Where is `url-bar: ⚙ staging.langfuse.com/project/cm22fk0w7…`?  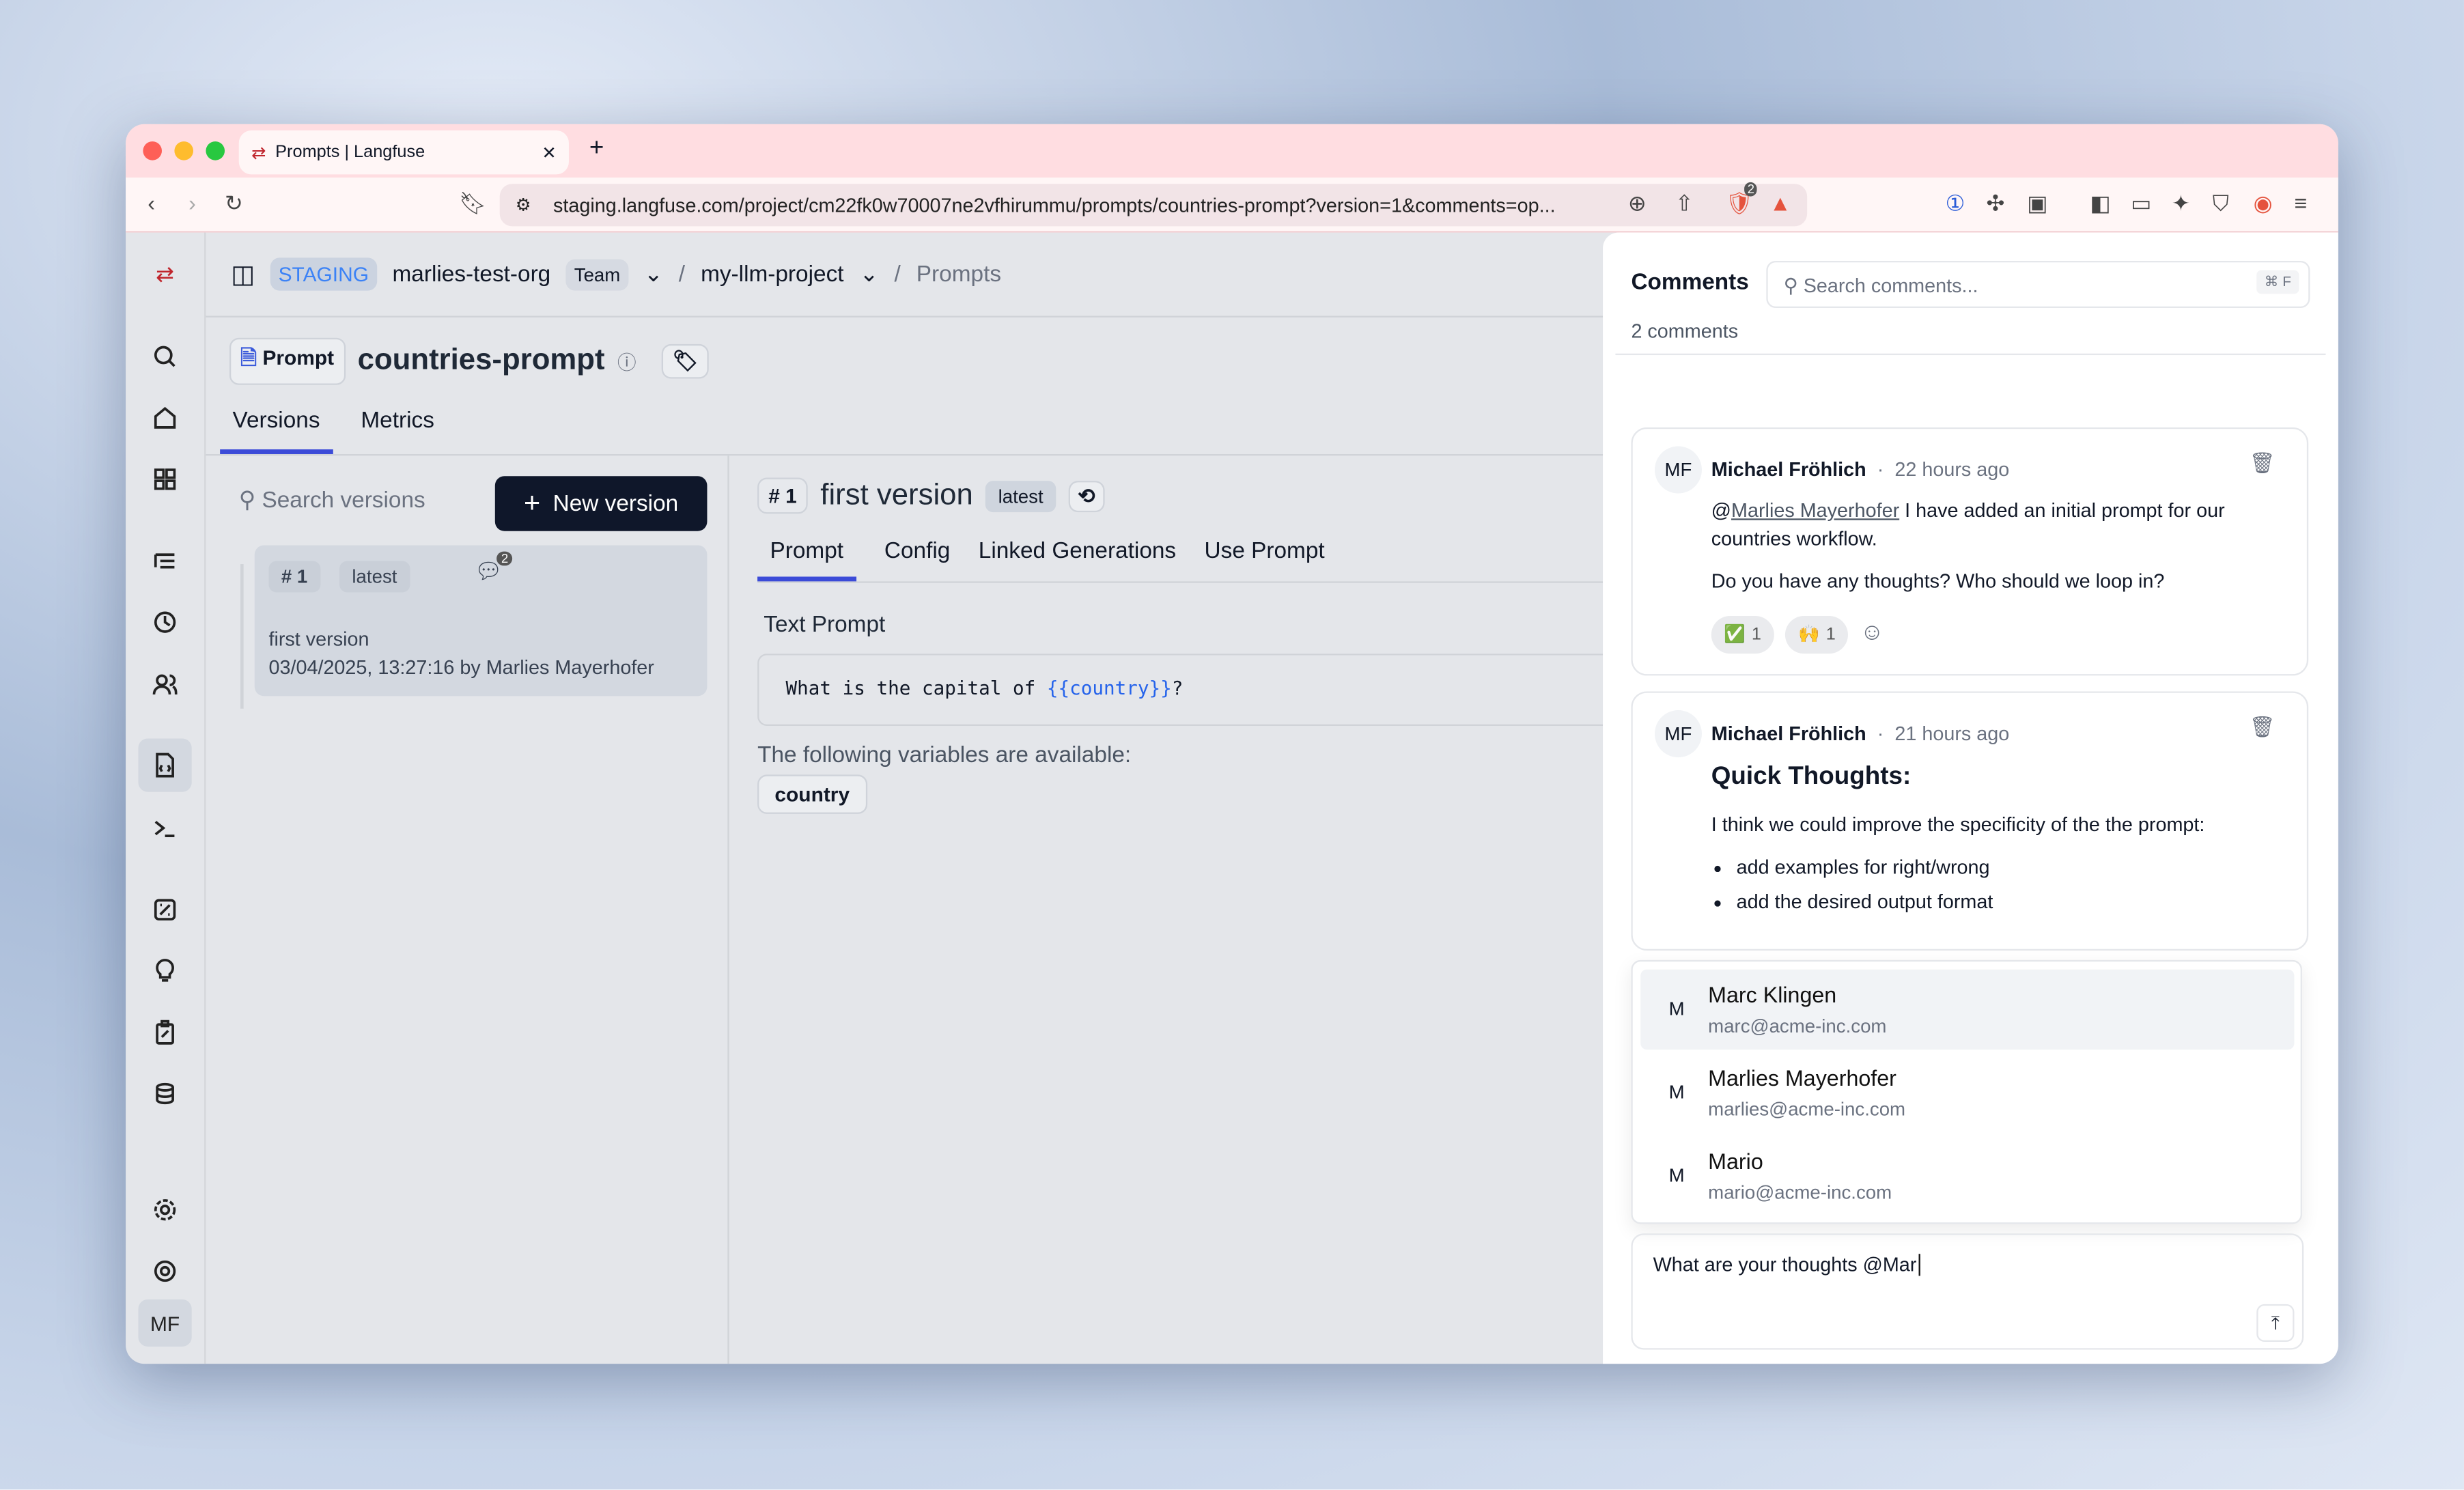 url-bar: ⚙ staging.langfuse.com/project/cm22fk0w7… is located at coordinates (1153, 205).